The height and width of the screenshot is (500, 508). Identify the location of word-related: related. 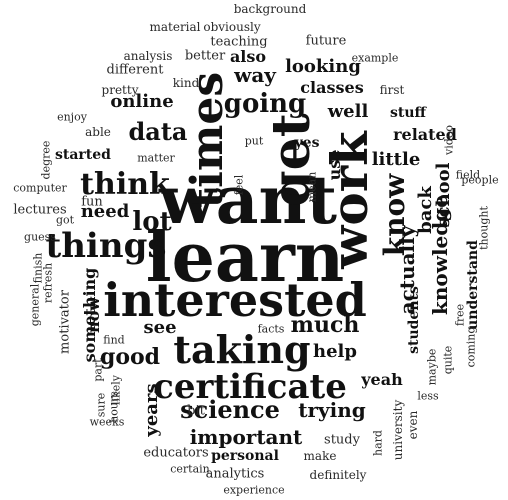
(425, 134).